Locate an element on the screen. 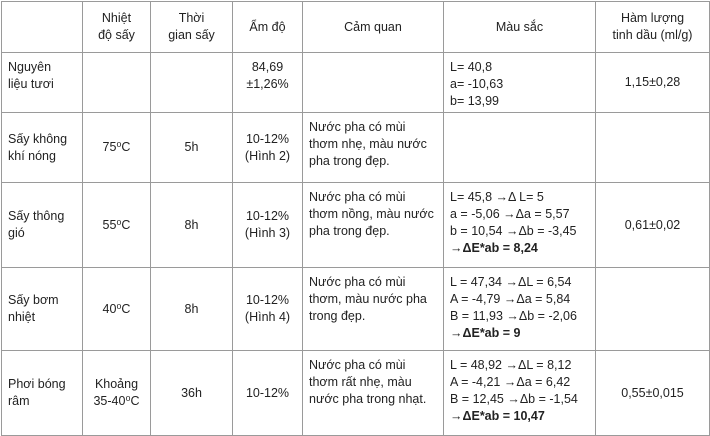  cell-line: gian sấy is located at coordinates (191, 35).